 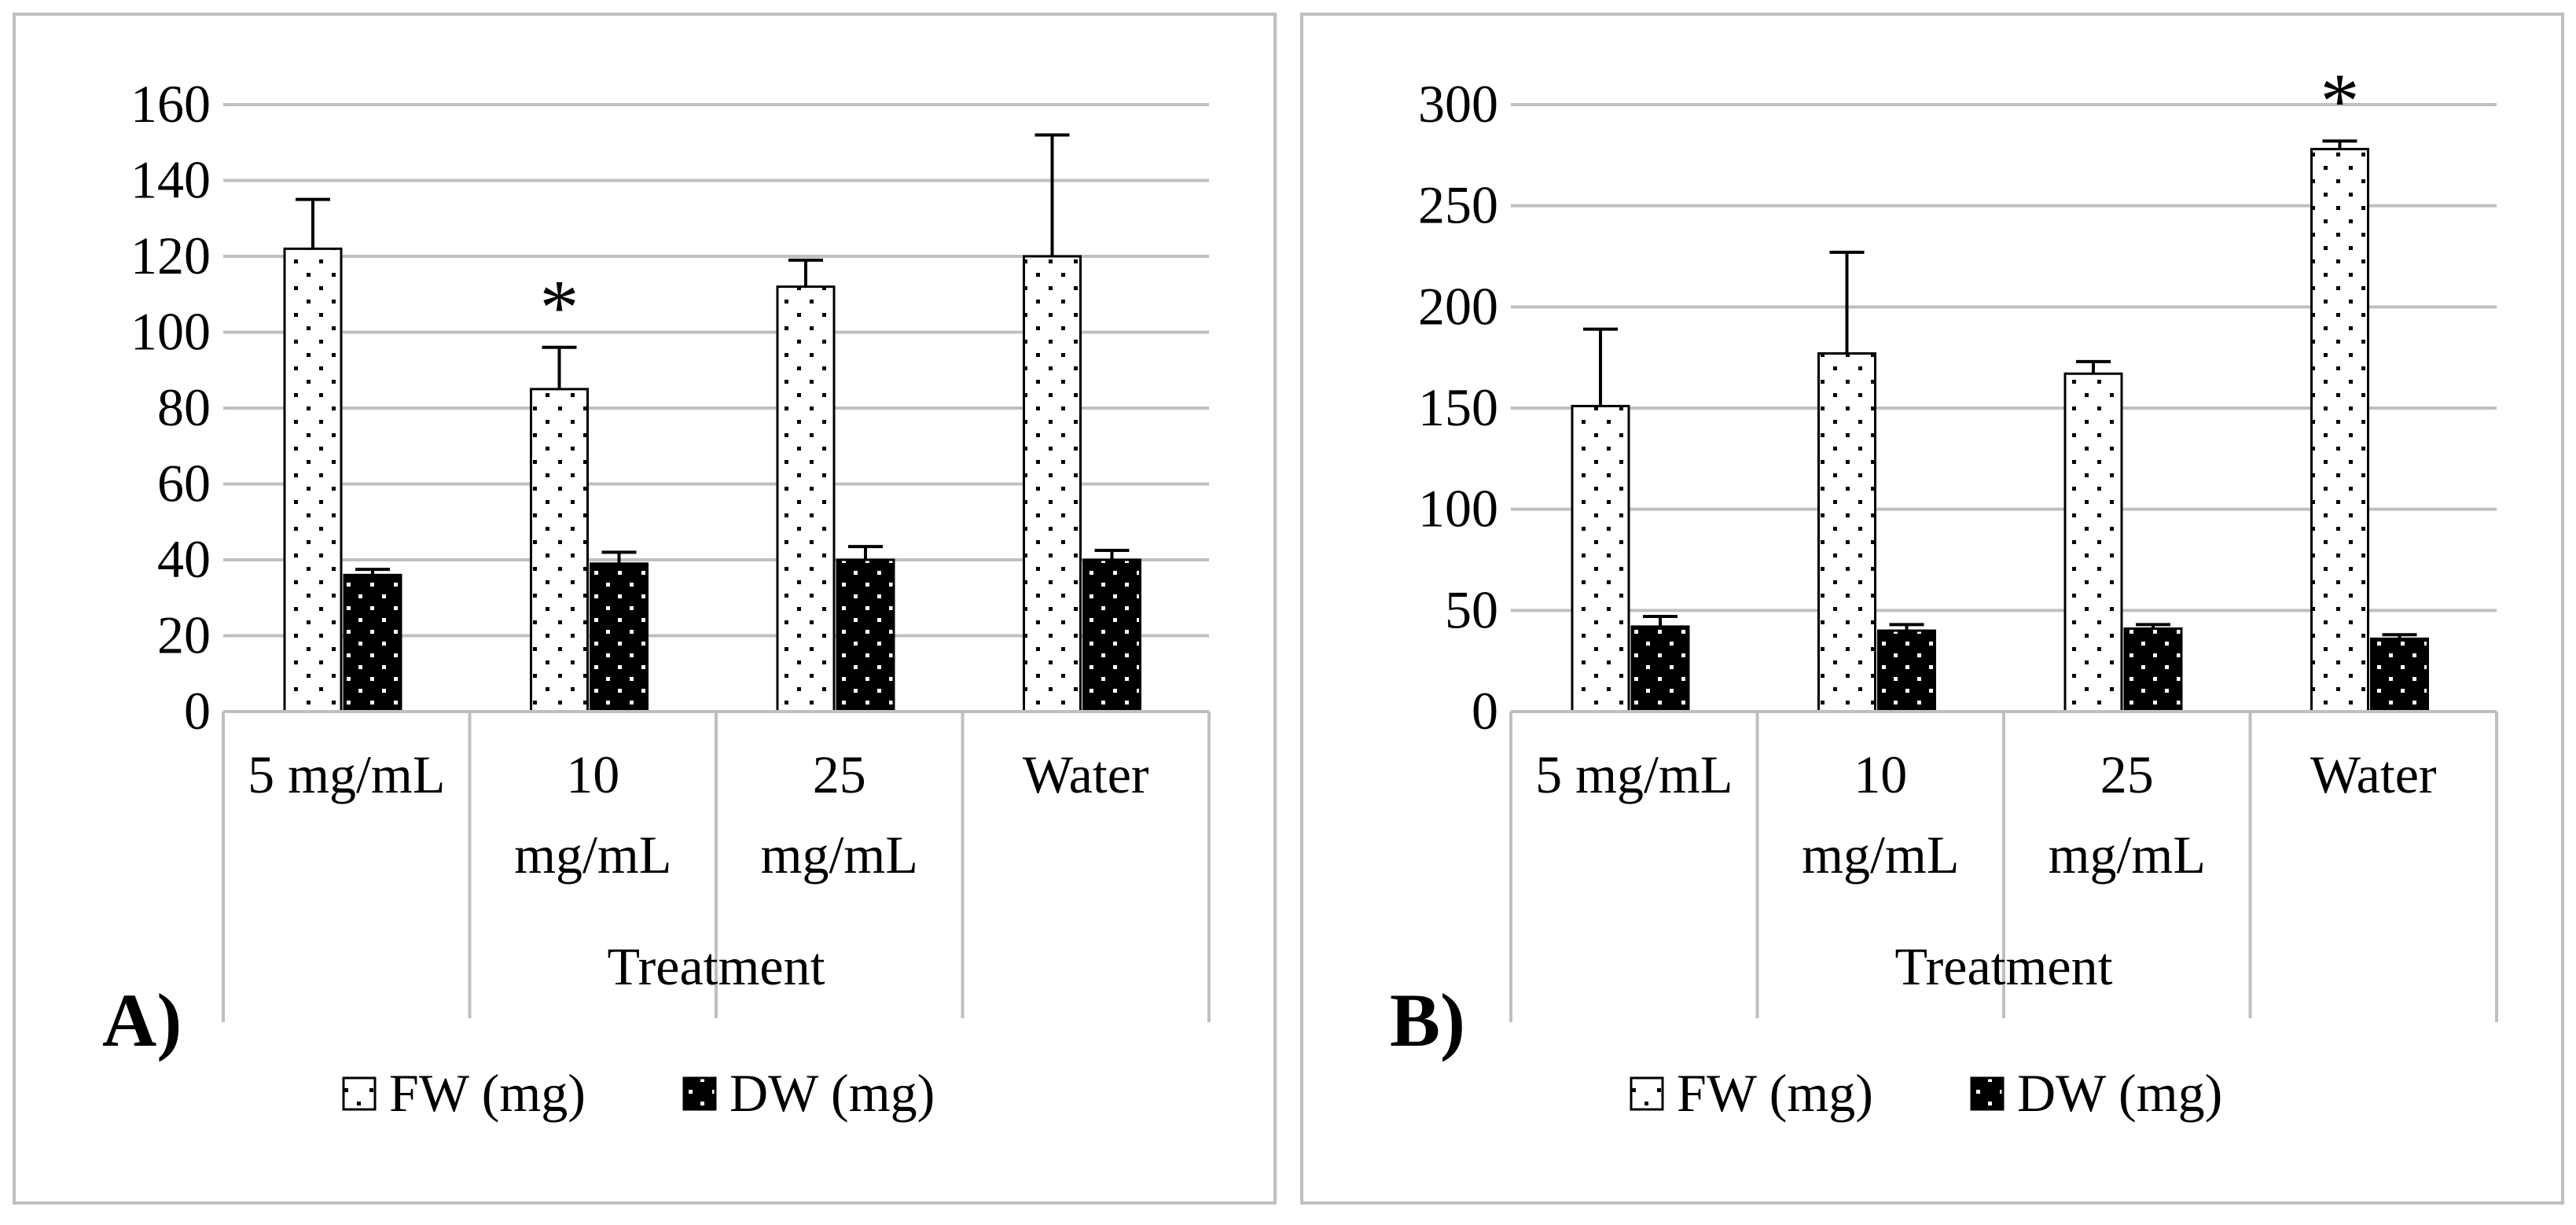 I want to click on y-tick-label: 160, so click(x=170, y=104).